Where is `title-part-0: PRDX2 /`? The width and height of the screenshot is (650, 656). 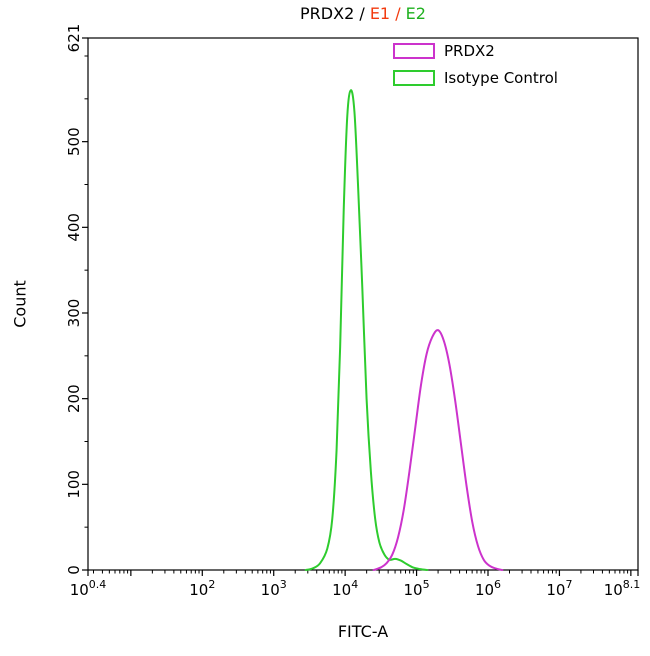
title-part-0: PRDX2 / is located at coordinates (335, 13).